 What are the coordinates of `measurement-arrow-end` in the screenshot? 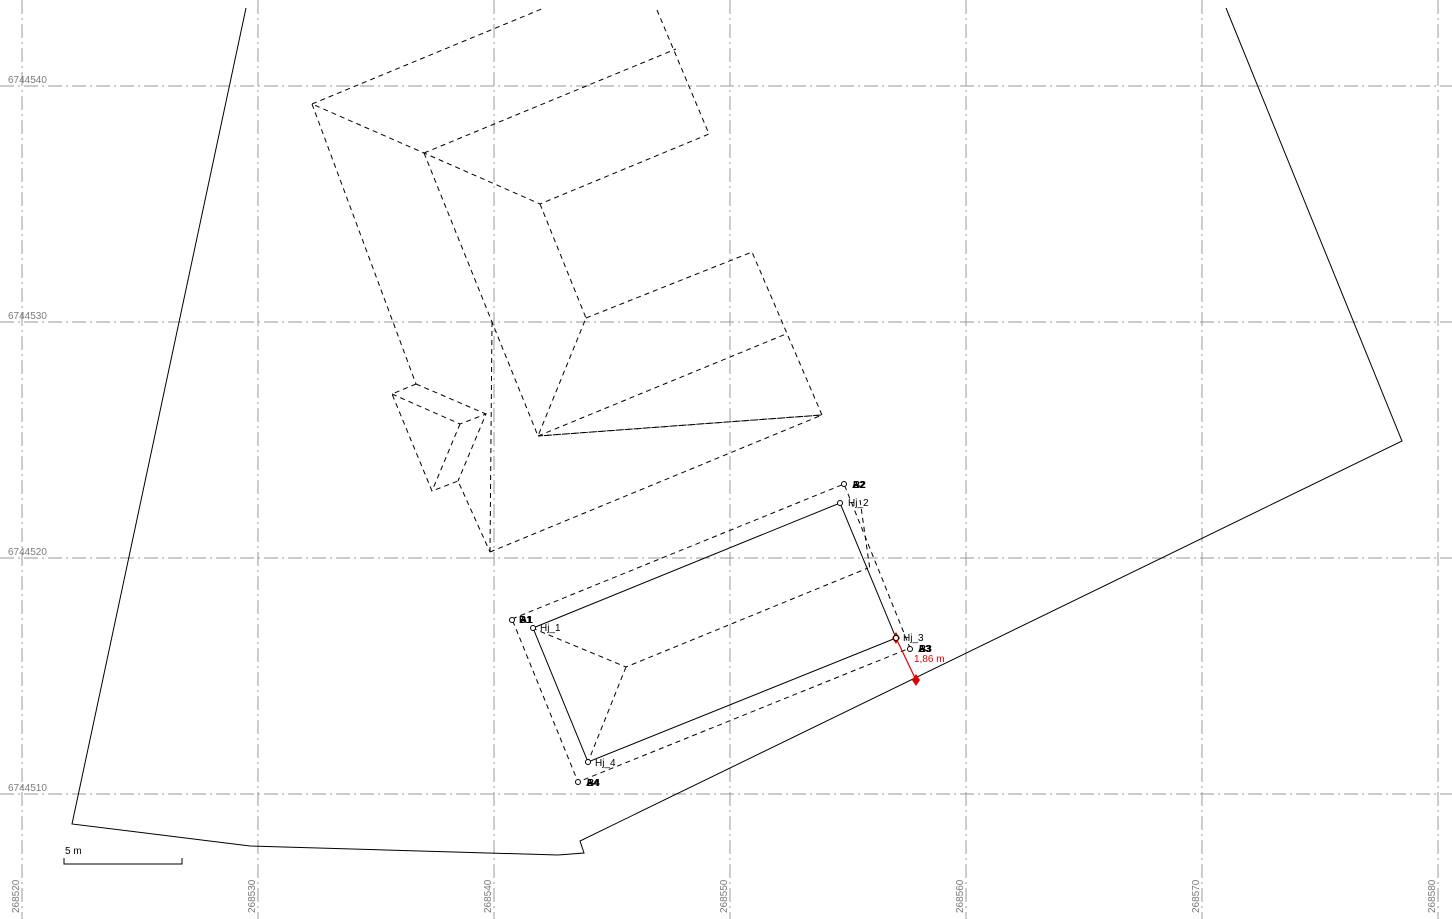 It's located at (916, 680).